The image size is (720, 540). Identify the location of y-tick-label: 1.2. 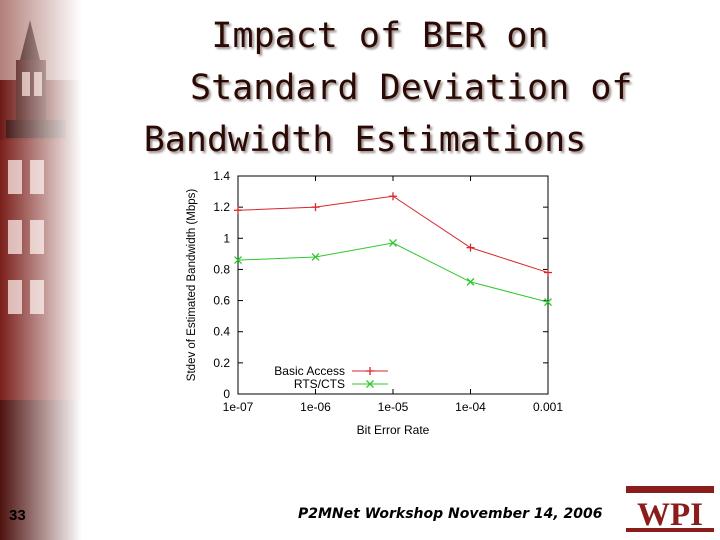
(221, 207).